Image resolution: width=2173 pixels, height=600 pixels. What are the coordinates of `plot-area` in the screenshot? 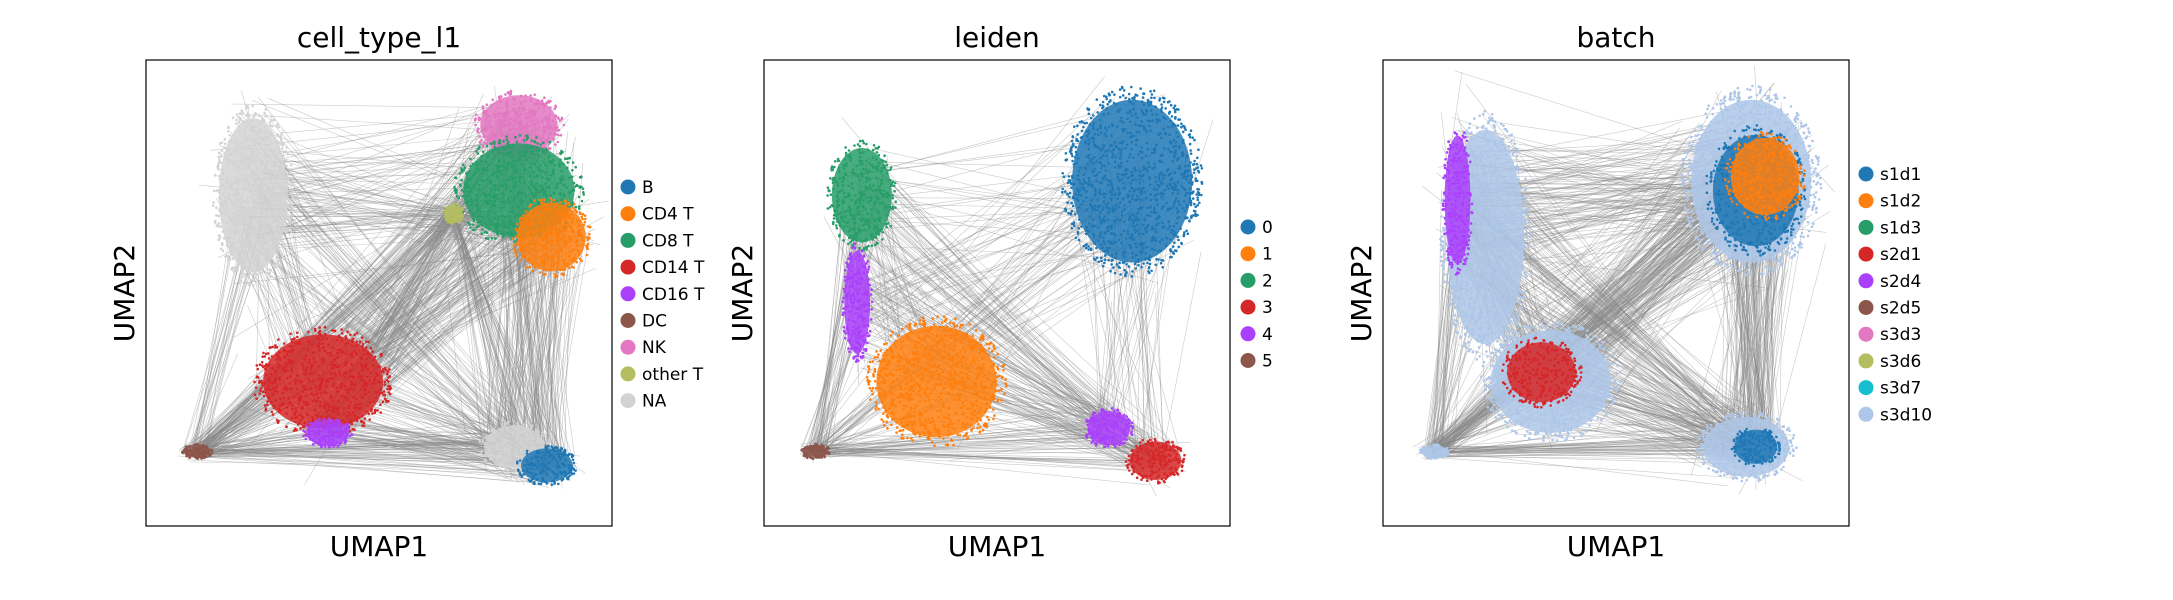 It's located at (393, 287).